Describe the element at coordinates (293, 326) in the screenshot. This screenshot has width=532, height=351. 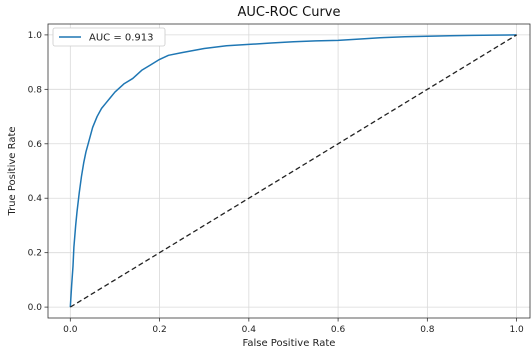
I see `x-ticks: 0.0 0.2 0.4 0.6 0.8 1.0` at that location.